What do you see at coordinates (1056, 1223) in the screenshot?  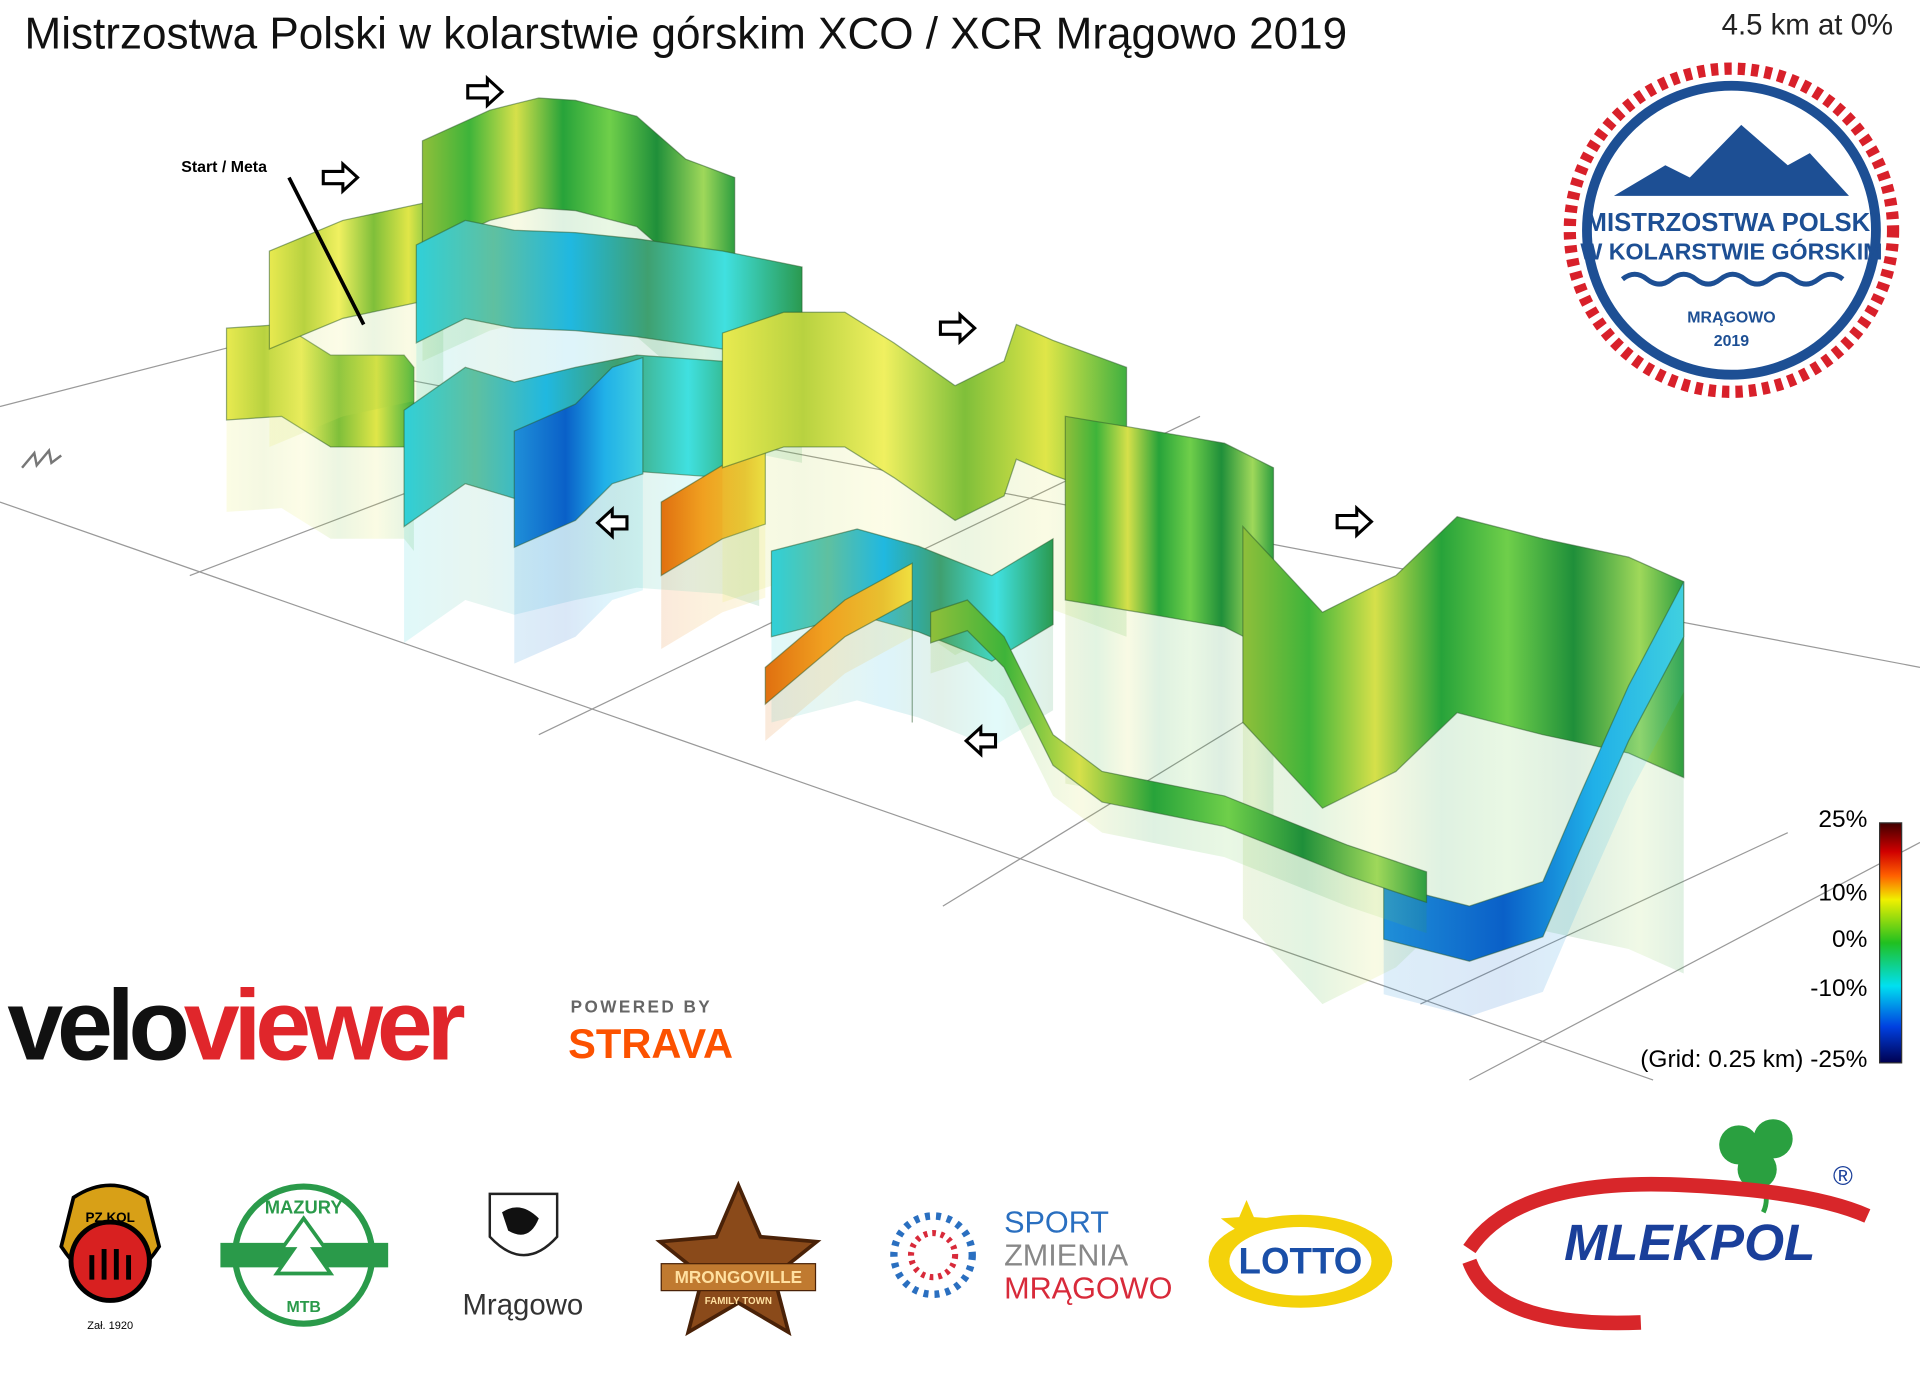 I see `sport: SPORT` at bounding box center [1056, 1223].